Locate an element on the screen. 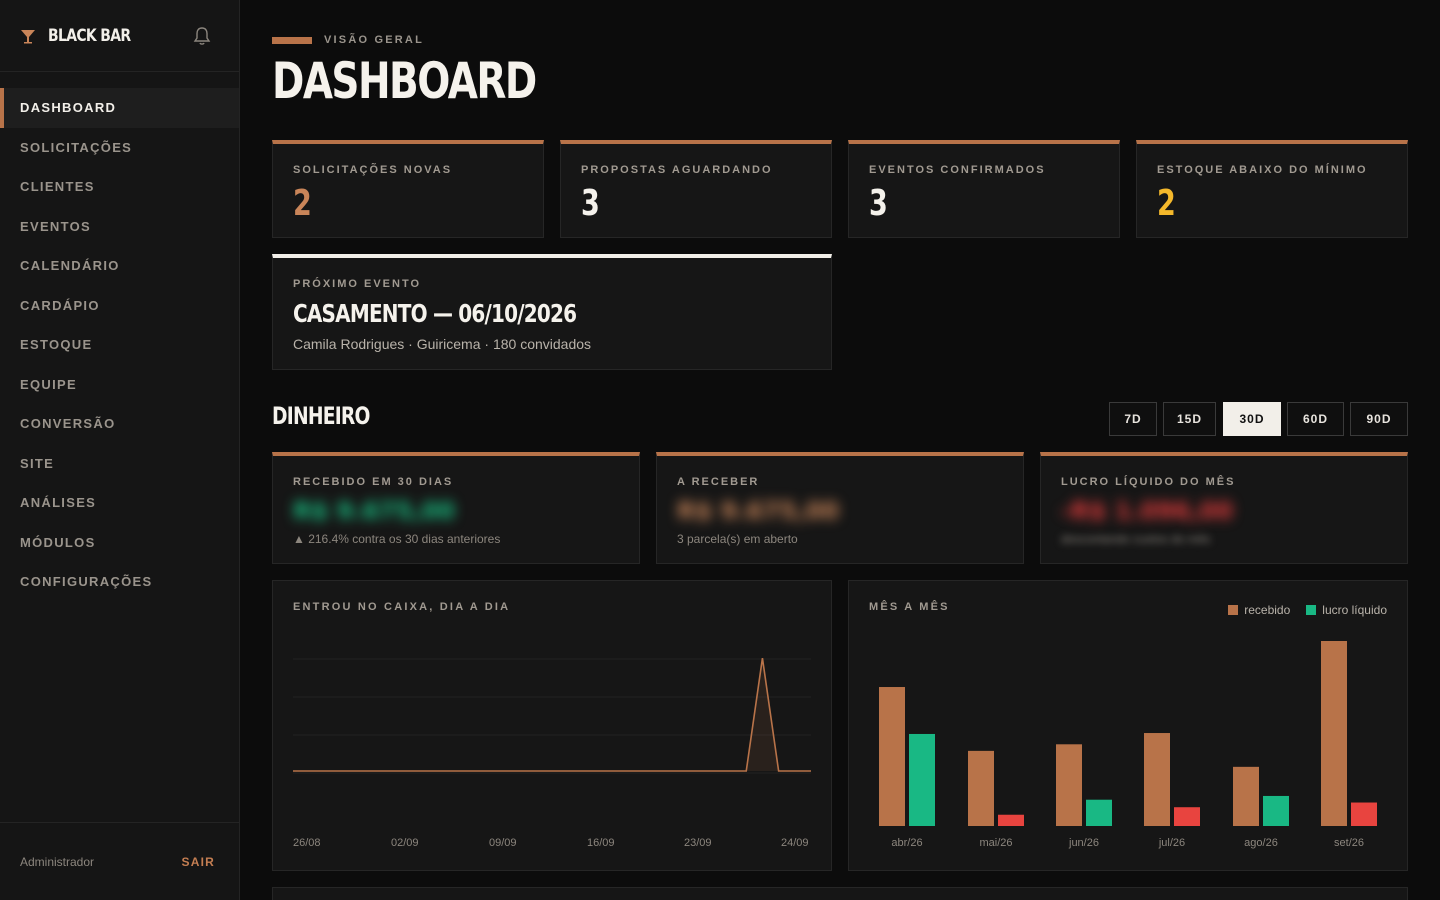 Image resolution: width=1440 pixels, height=900 pixels. sidebar-item-analises: ANÁLISES is located at coordinates (58, 503).